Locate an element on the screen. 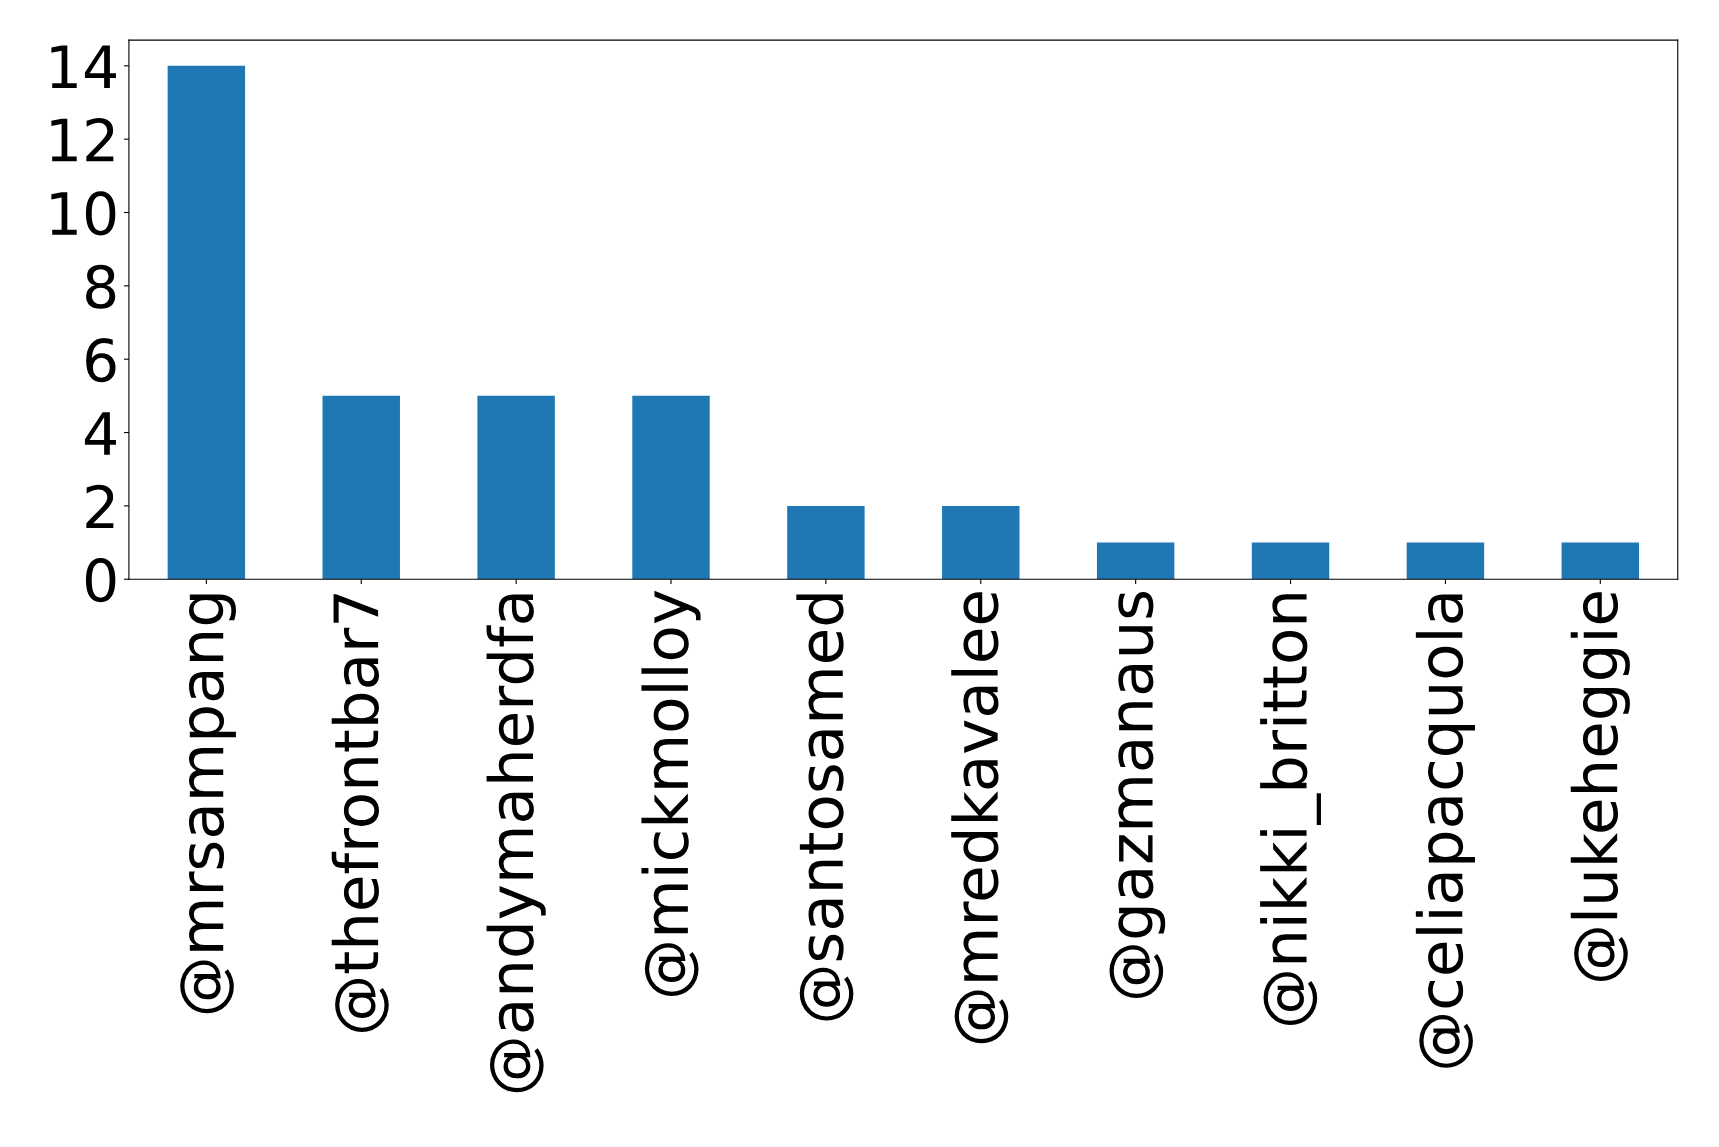 This screenshot has width=1719, height=1147. y-tick-label: 2 is located at coordinates (100, 506).